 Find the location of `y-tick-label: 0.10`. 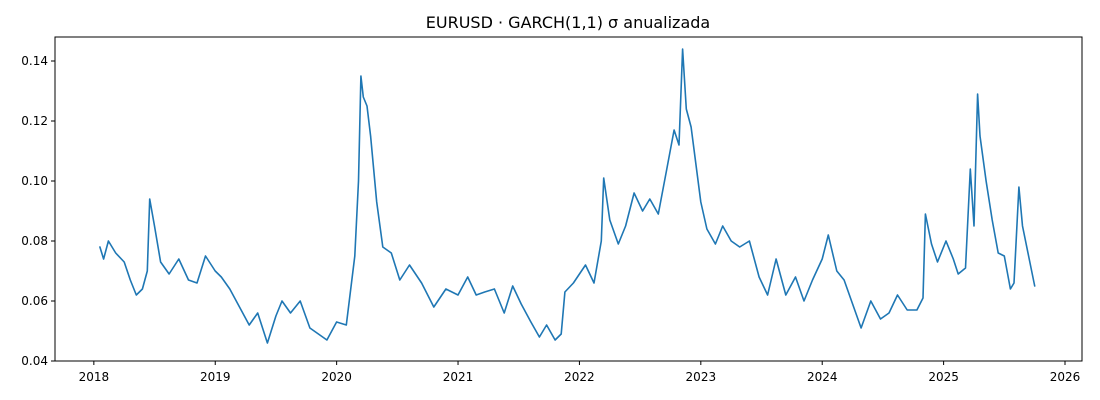

y-tick-label: 0.10 is located at coordinates (34, 181).